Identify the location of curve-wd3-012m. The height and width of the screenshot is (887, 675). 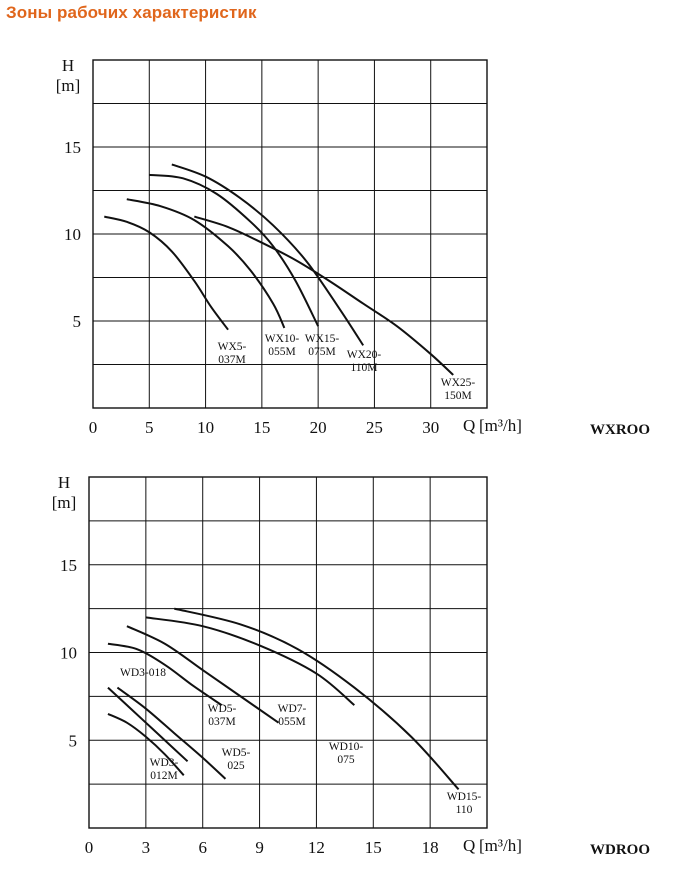
(146, 745).